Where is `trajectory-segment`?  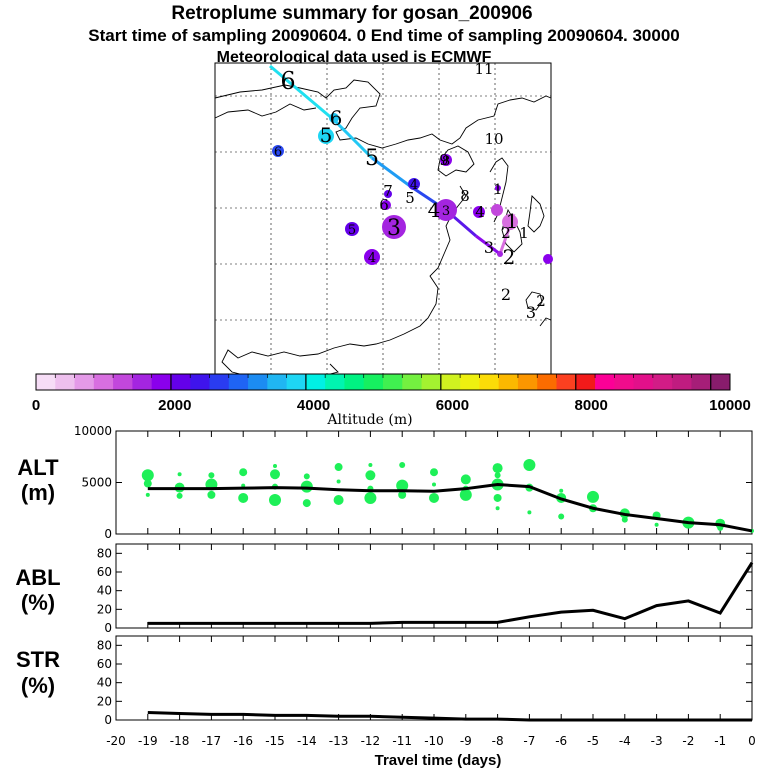
trajectory-segment is located at coordinates (302, 93).